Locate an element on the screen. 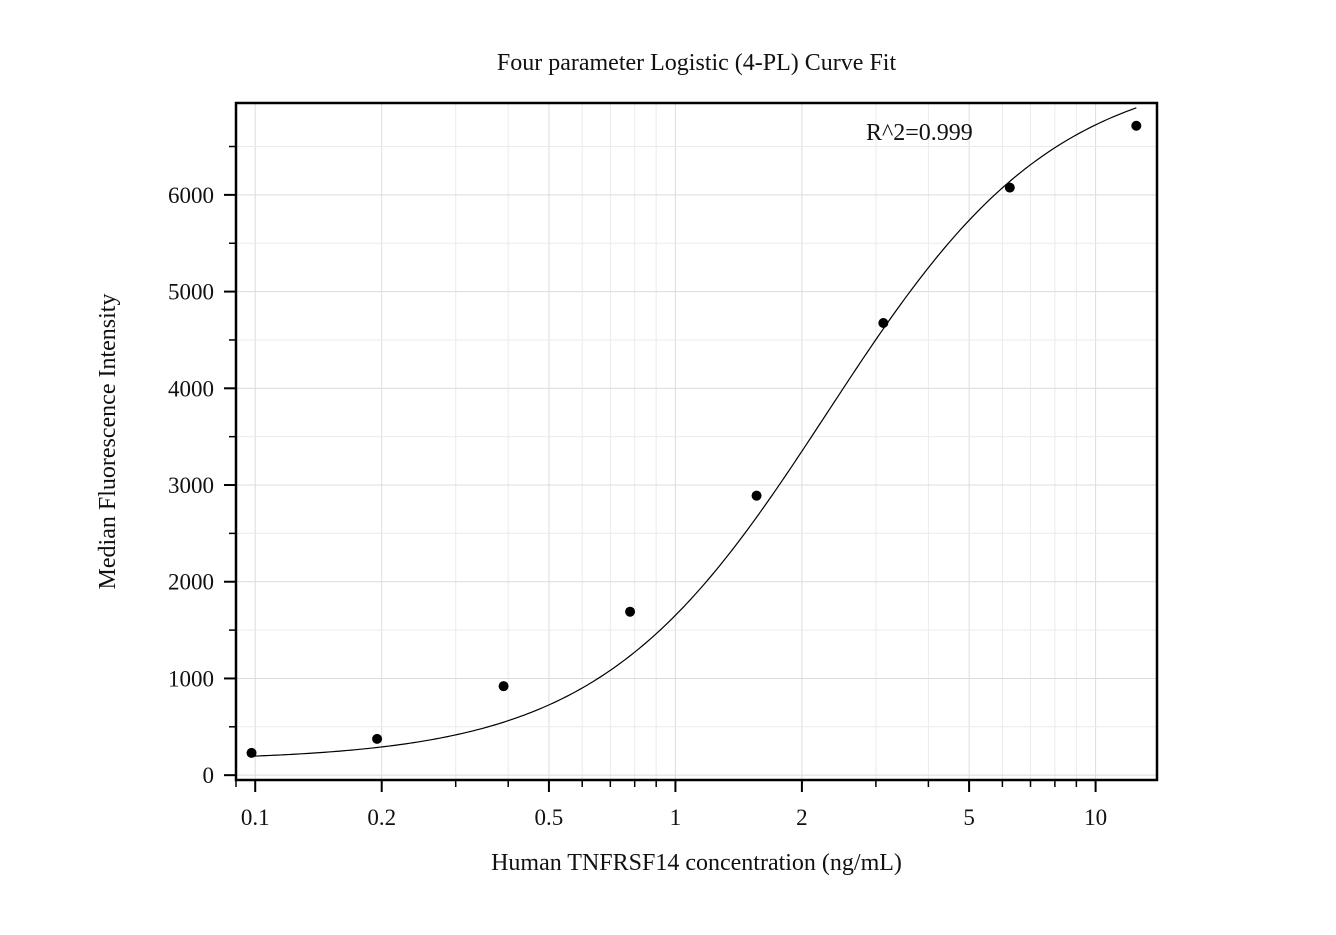 The width and height of the screenshot is (1336, 935). x-tick-label: 0.5 is located at coordinates (549, 817).